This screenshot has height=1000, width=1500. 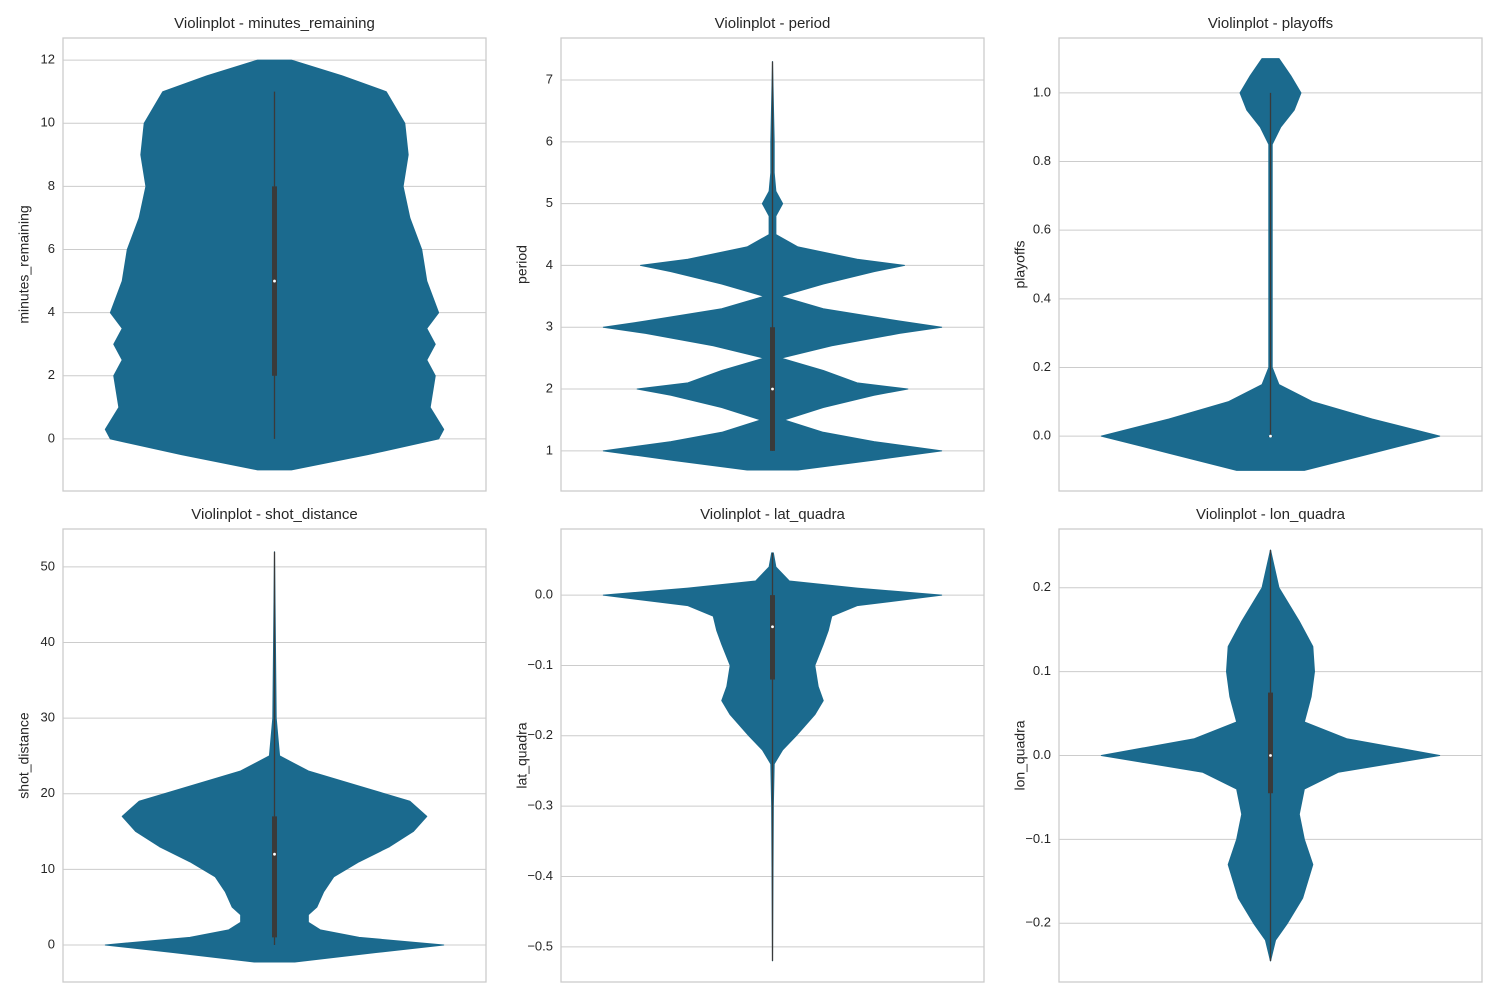 What do you see at coordinates (1042, 297) in the screenshot?
I see `y-tick-label: 0.4` at bounding box center [1042, 297].